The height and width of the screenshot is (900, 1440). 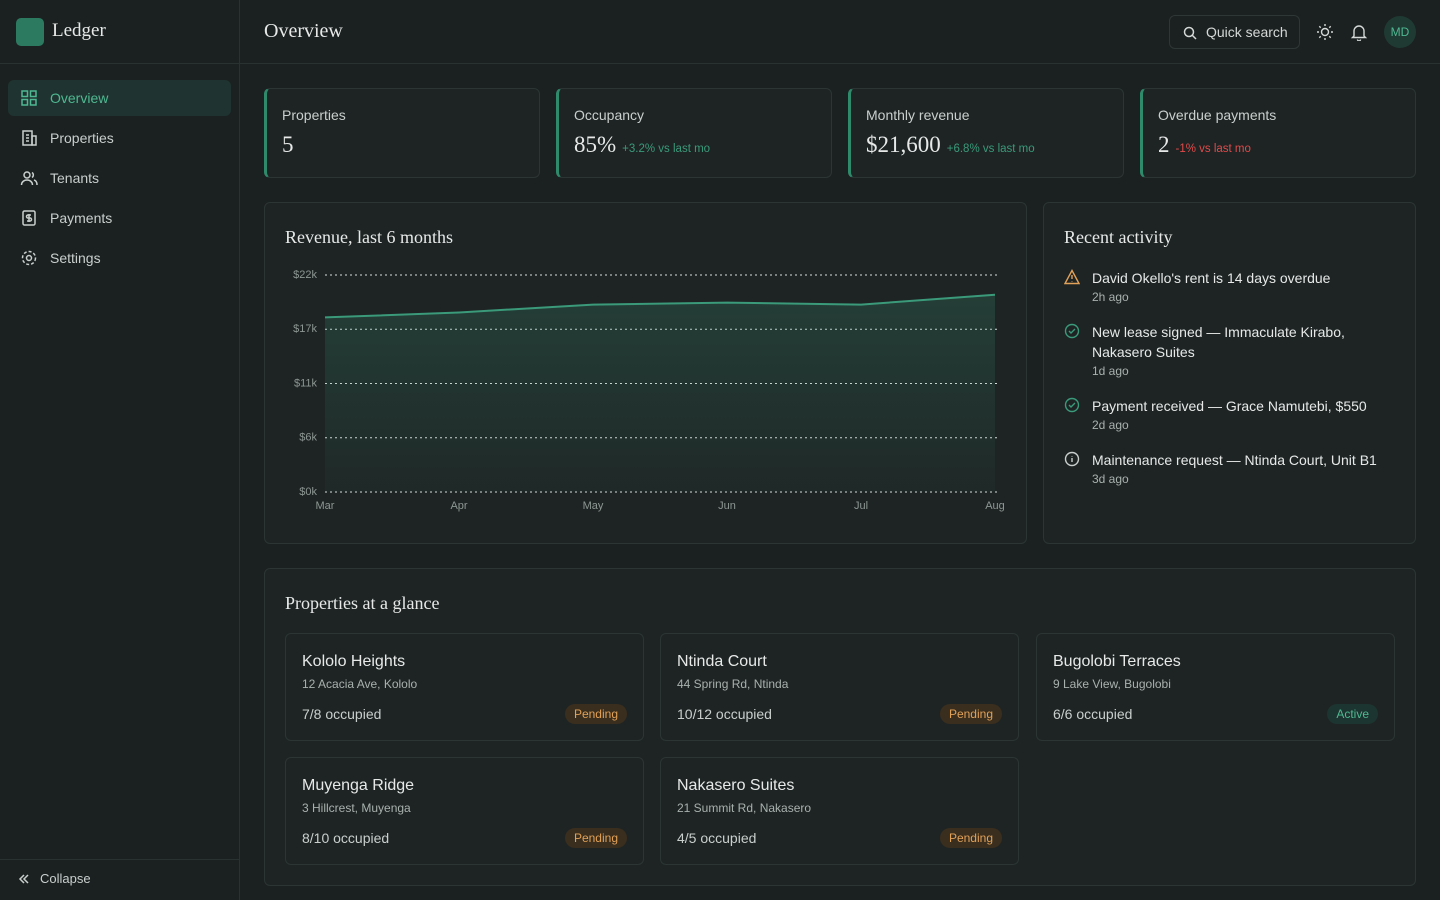 I want to click on collapse-button: Collapse, so click(x=54, y=878).